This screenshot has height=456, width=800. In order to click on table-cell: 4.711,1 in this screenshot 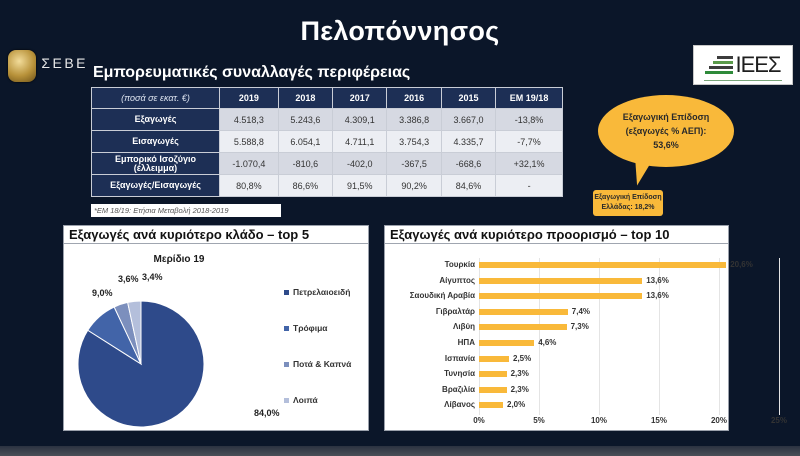, I will do `click(360, 141)`.